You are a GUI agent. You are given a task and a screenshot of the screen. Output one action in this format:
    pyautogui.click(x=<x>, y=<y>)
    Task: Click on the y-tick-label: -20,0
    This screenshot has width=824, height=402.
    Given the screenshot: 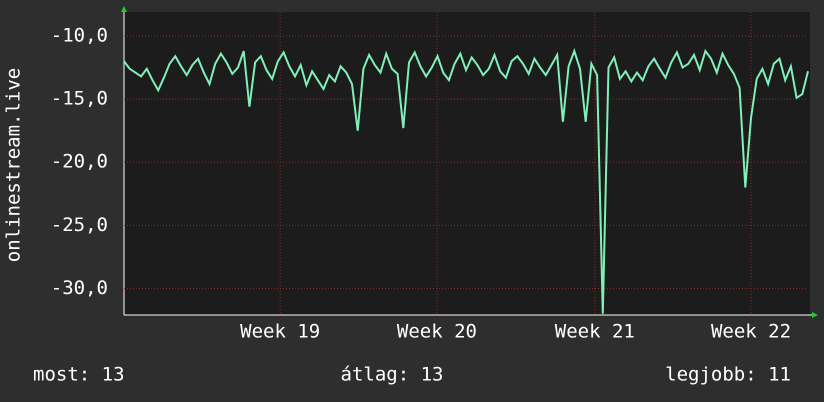 What is the action you would take?
    pyautogui.click(x=79, y=162)
    